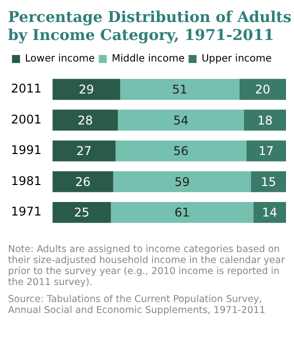 This screenshot has height=357, width=294. I want to click on data-label: 51, so click(180, 89).